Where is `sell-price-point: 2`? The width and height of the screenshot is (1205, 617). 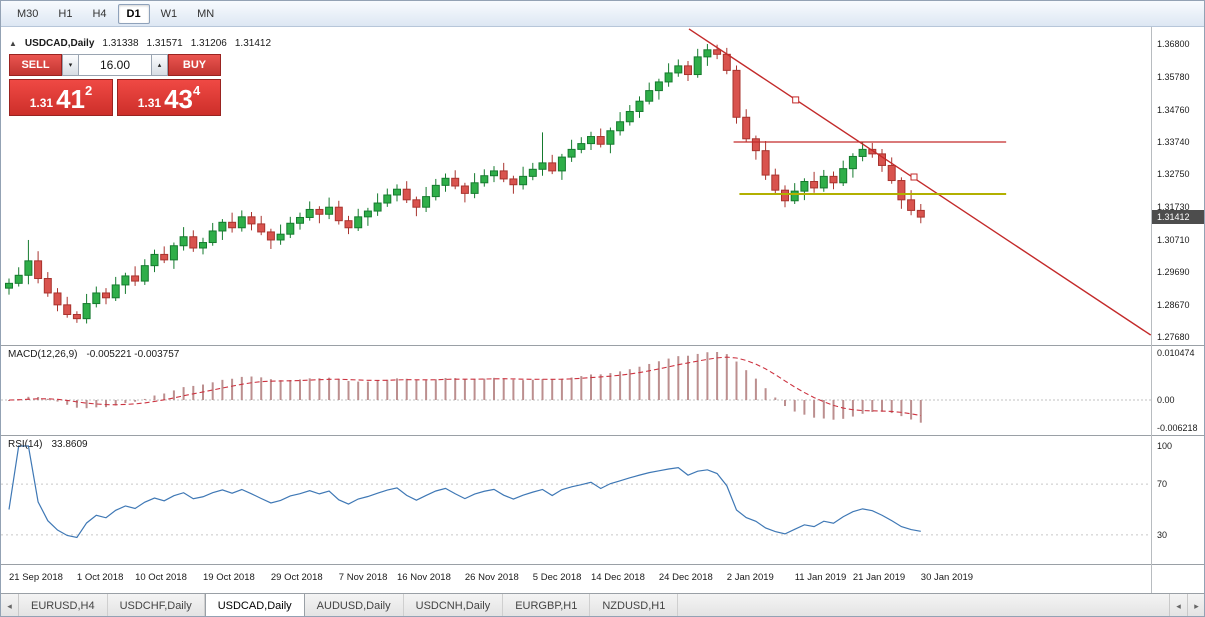 sell-price-point: 2 is located at coordinates (89, 90).